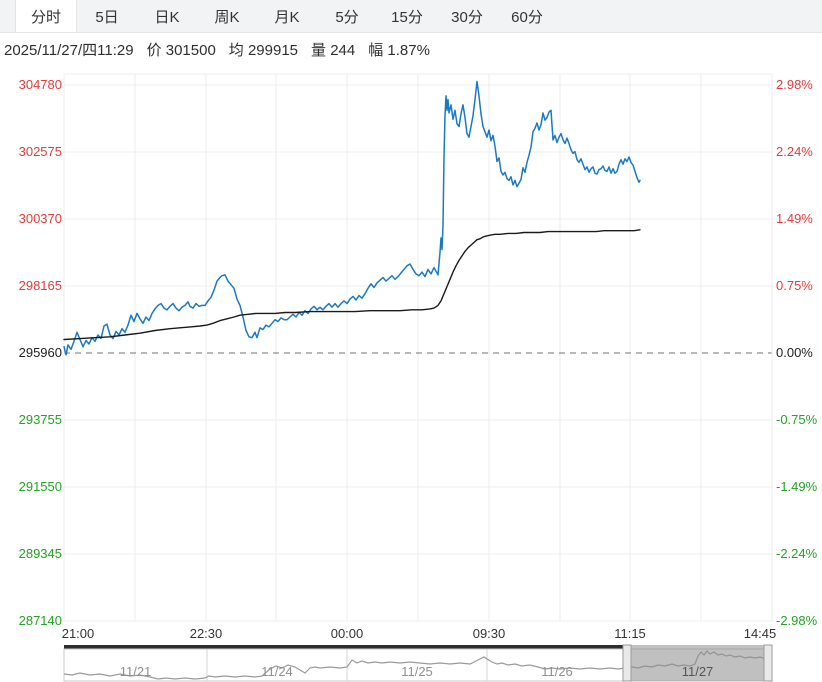 The width and height of the screenshot is (822, 682). Describe the element at coordinates (263, 50) in the screenshot. I see `info-average: 均 299915` at that location.